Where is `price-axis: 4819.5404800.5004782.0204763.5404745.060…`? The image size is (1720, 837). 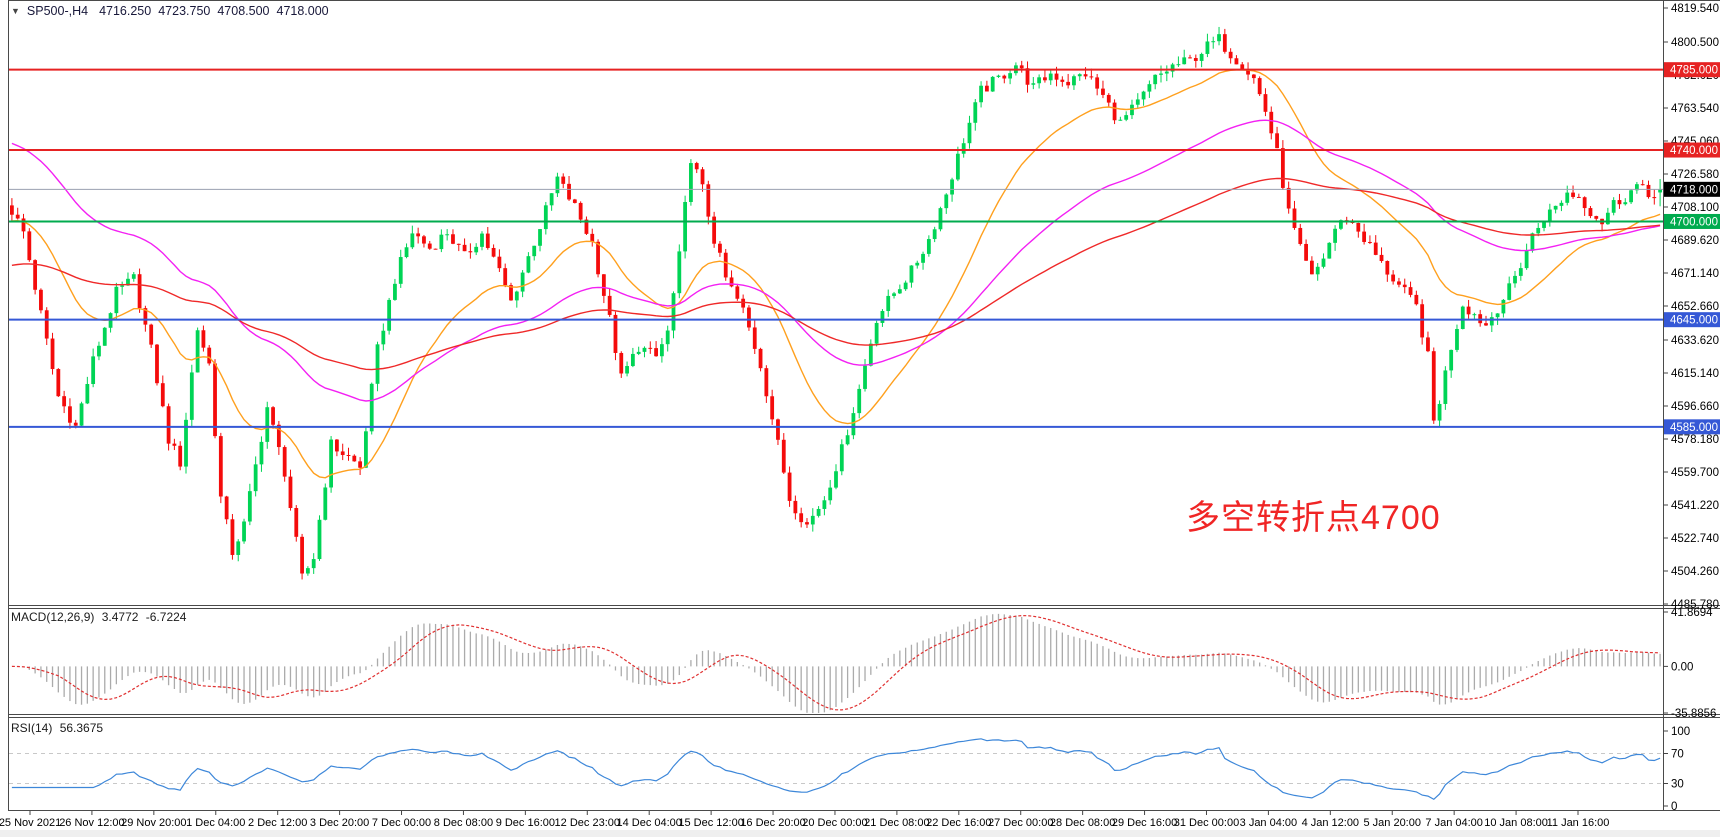
price-axis: 4819.5404800.5004782.0204763.5404745.060… is located at coordinates (1691, 408).